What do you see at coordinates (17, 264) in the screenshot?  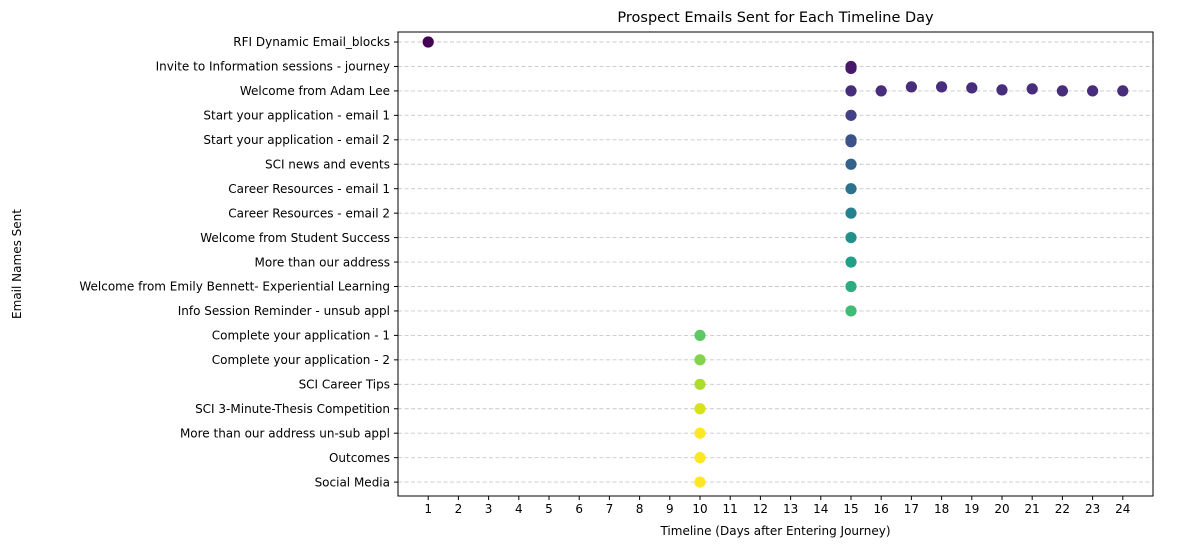 I see `y-axis-label: Email Names Sent` at bounding box center [17, 264].